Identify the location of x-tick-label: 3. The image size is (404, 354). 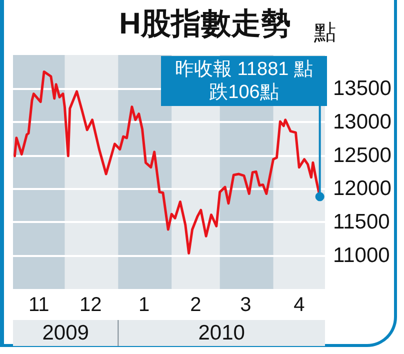
(246, 305).